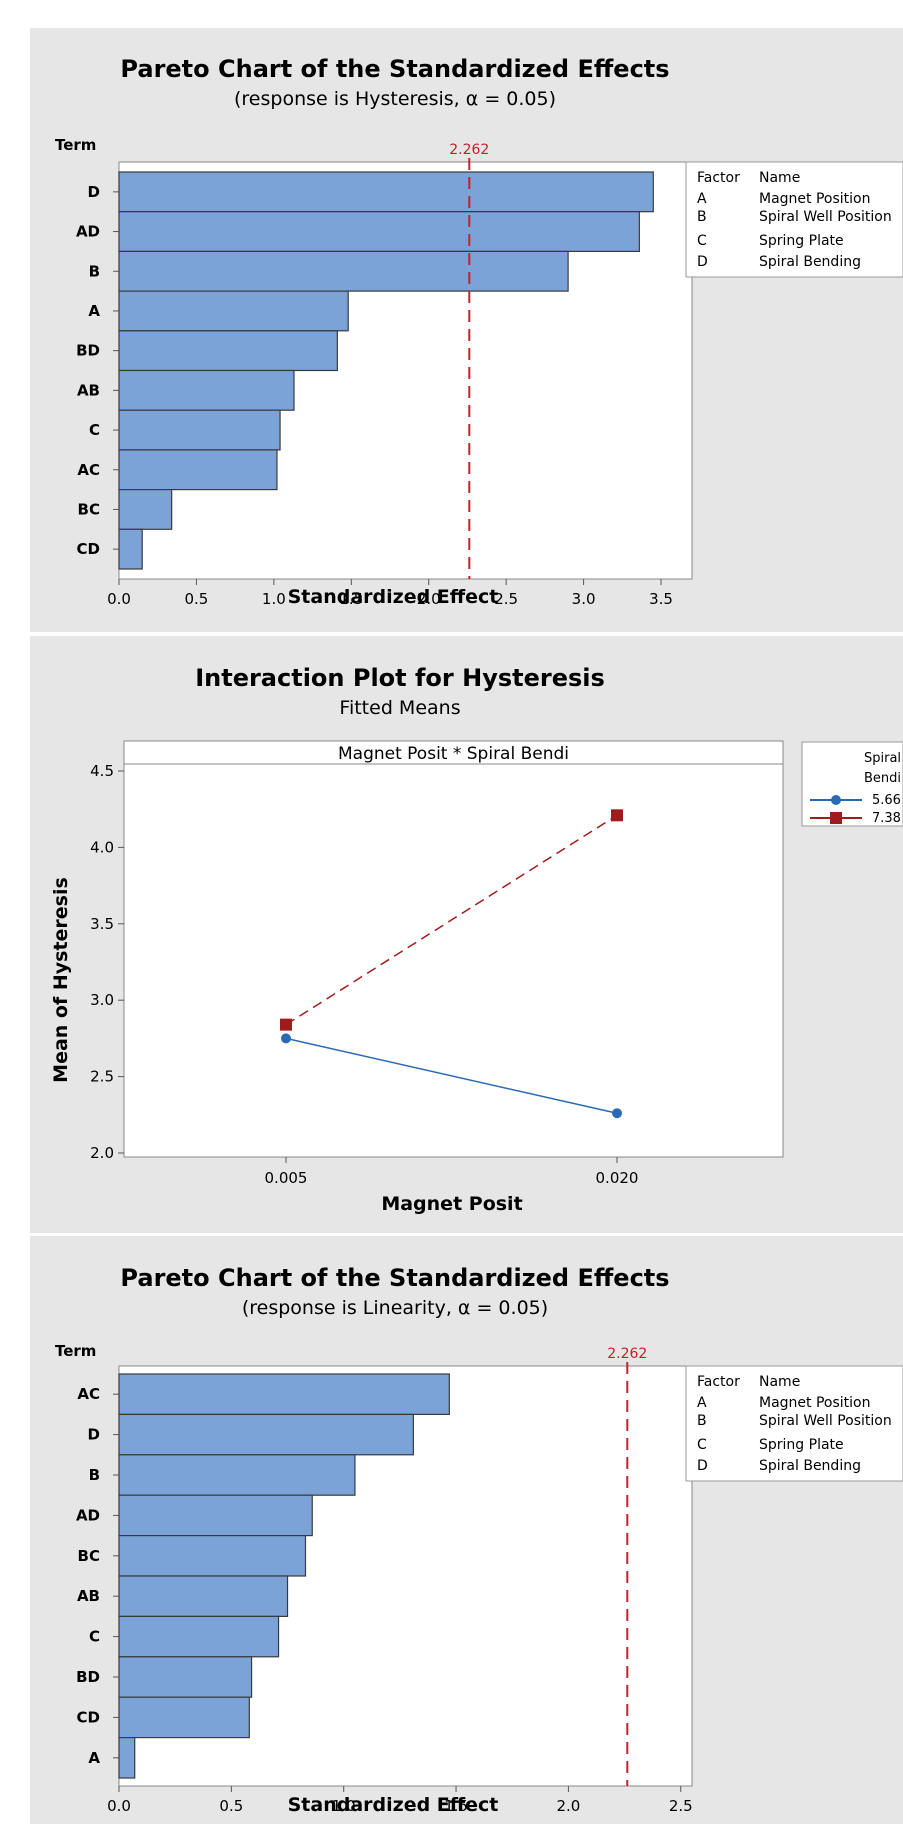 The image size is (903, 1828). What do you see at coordinates (584, 599) in the screenshot?
I see `x-tick-label: 3.0` at bounding box center [584, 599].